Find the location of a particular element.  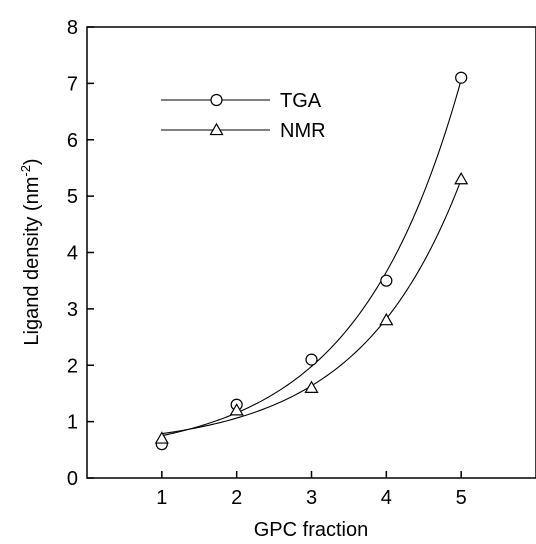

x-tick-label: 1 is located at coordinates (161, 498).